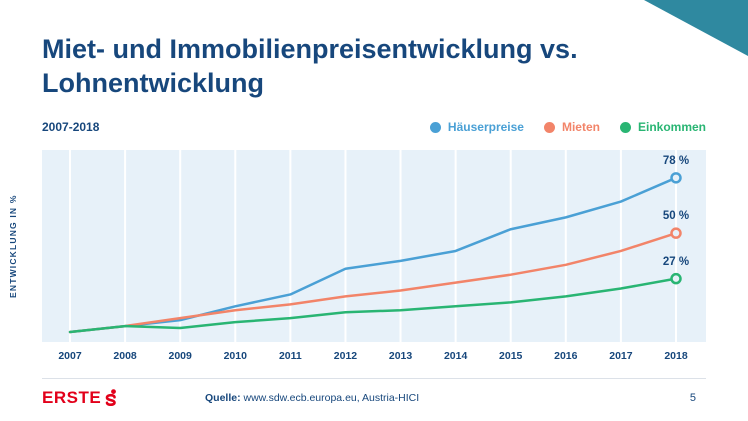 Image resolution: width=748 pixels, height=421 pixels. Describe the element at coordinates (13, 246) in the screenshot. I see `y-axis-label: ENTWICKLUNG IN %` at that location.